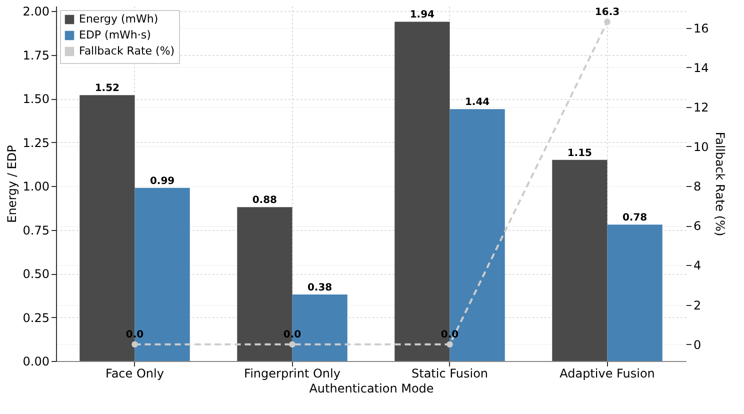 The height and width of the screenshot is (414, 744). I want to click on data-label: 1.44, so click(477, 102).